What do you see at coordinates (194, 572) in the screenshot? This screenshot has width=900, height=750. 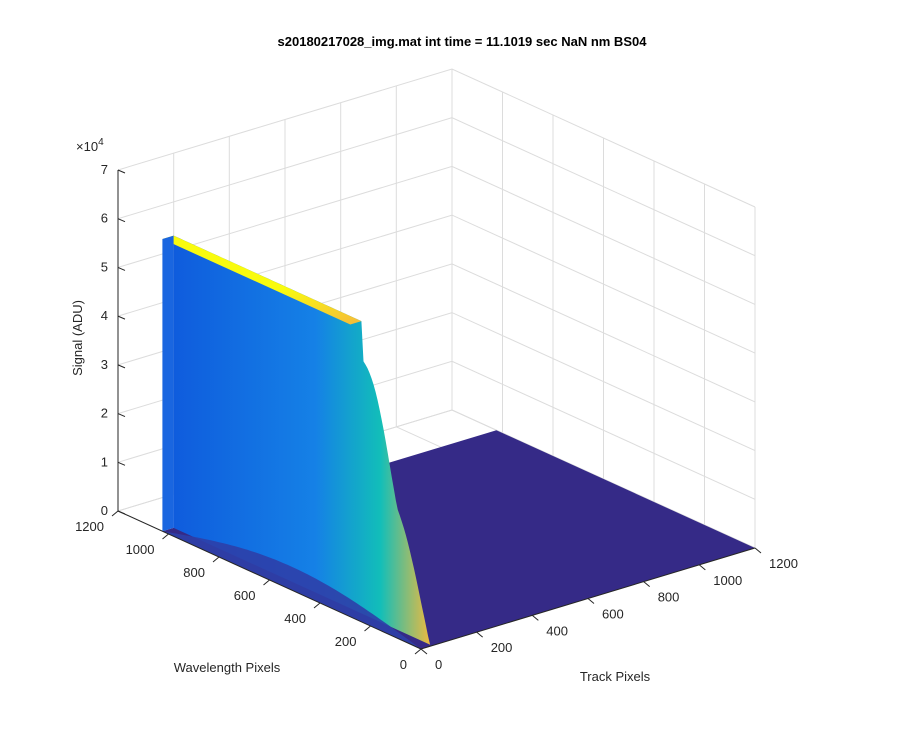 I see `y-tick-label: 800` at bounding box center [194, 572].